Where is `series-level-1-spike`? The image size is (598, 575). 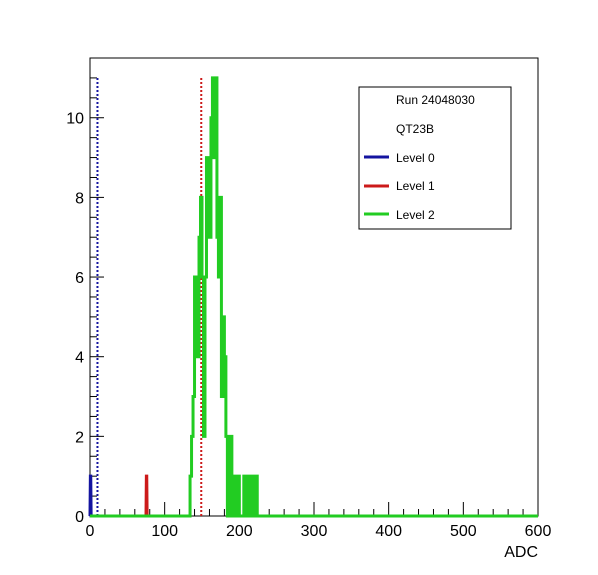 series-level-1-spike is located at coordinates (146, 496).